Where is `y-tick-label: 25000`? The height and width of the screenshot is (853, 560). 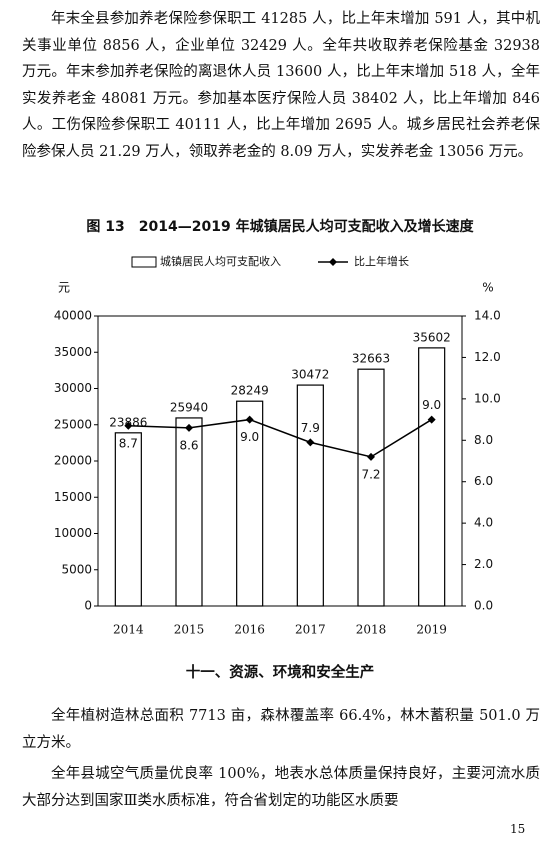 y-tick-label: 25000 is located at coordinates (73, 424).